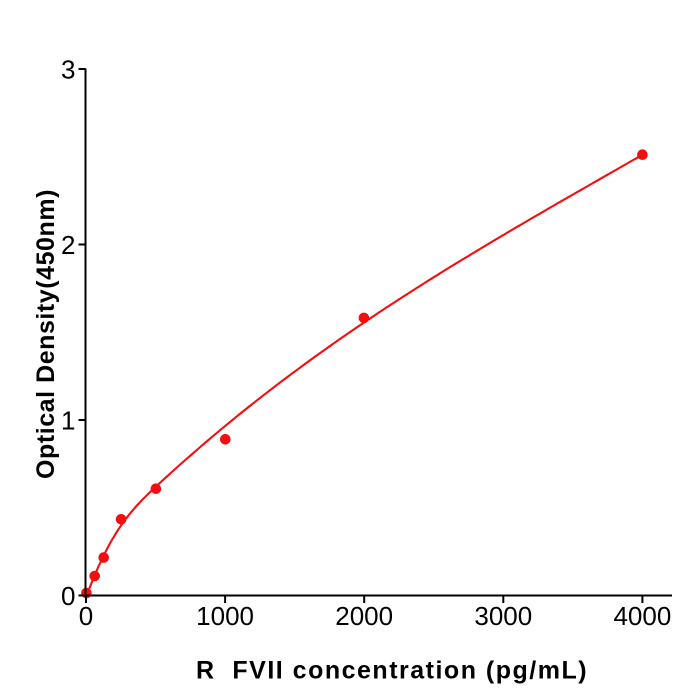 The height and width of the screenshot is (700, 700). What do you see at coordinates (642, 616) in the screenshot?
I see `svg-text: 4000` at bounding box center [642, 616].